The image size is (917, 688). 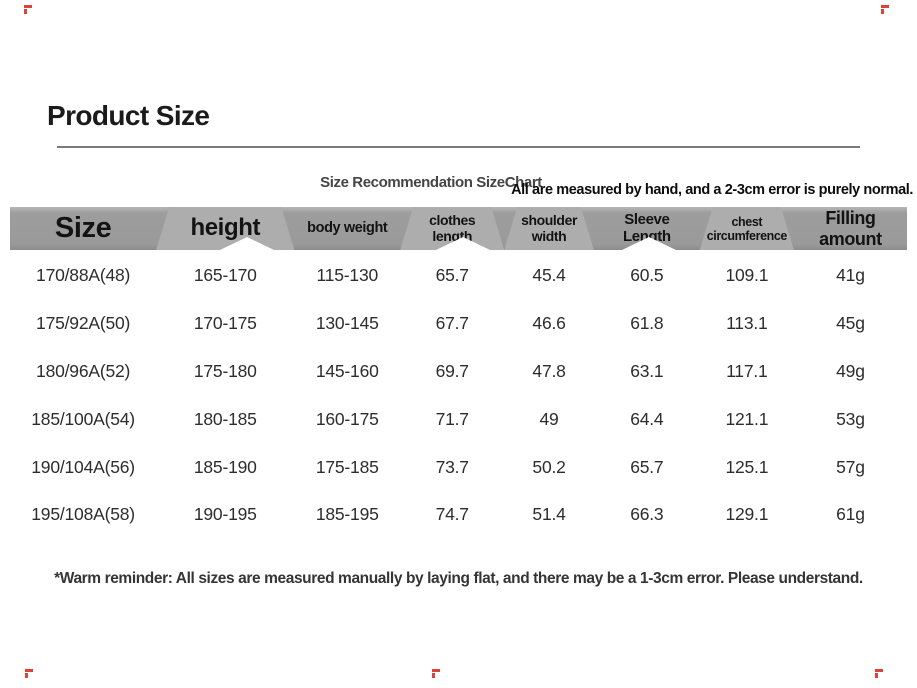 I want to click on column-header-label: Sleeve, so click(x=647, y=219).